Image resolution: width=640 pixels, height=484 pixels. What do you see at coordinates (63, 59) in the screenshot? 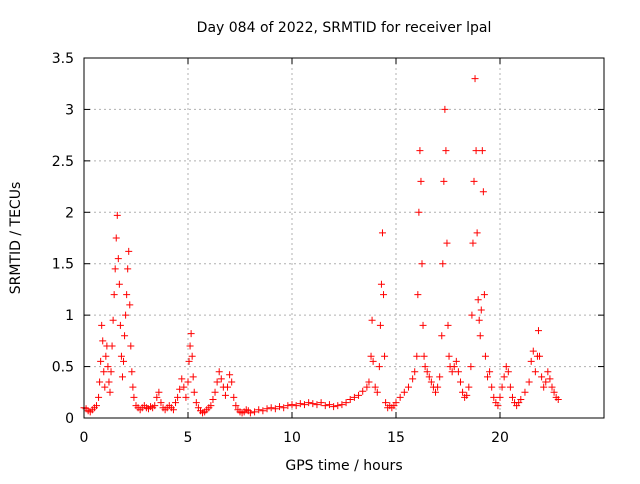
I see `y-tick-label: 3.5` at bounding box center [63, 59].